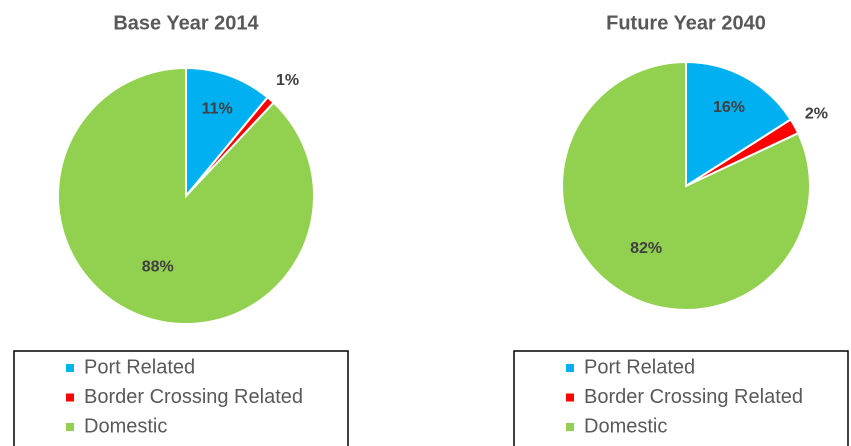 This screenshot has width=851, height=446. Describe the element at coordinates (729, 107) in the screenshot. I see `data-label: 16%` at that location.